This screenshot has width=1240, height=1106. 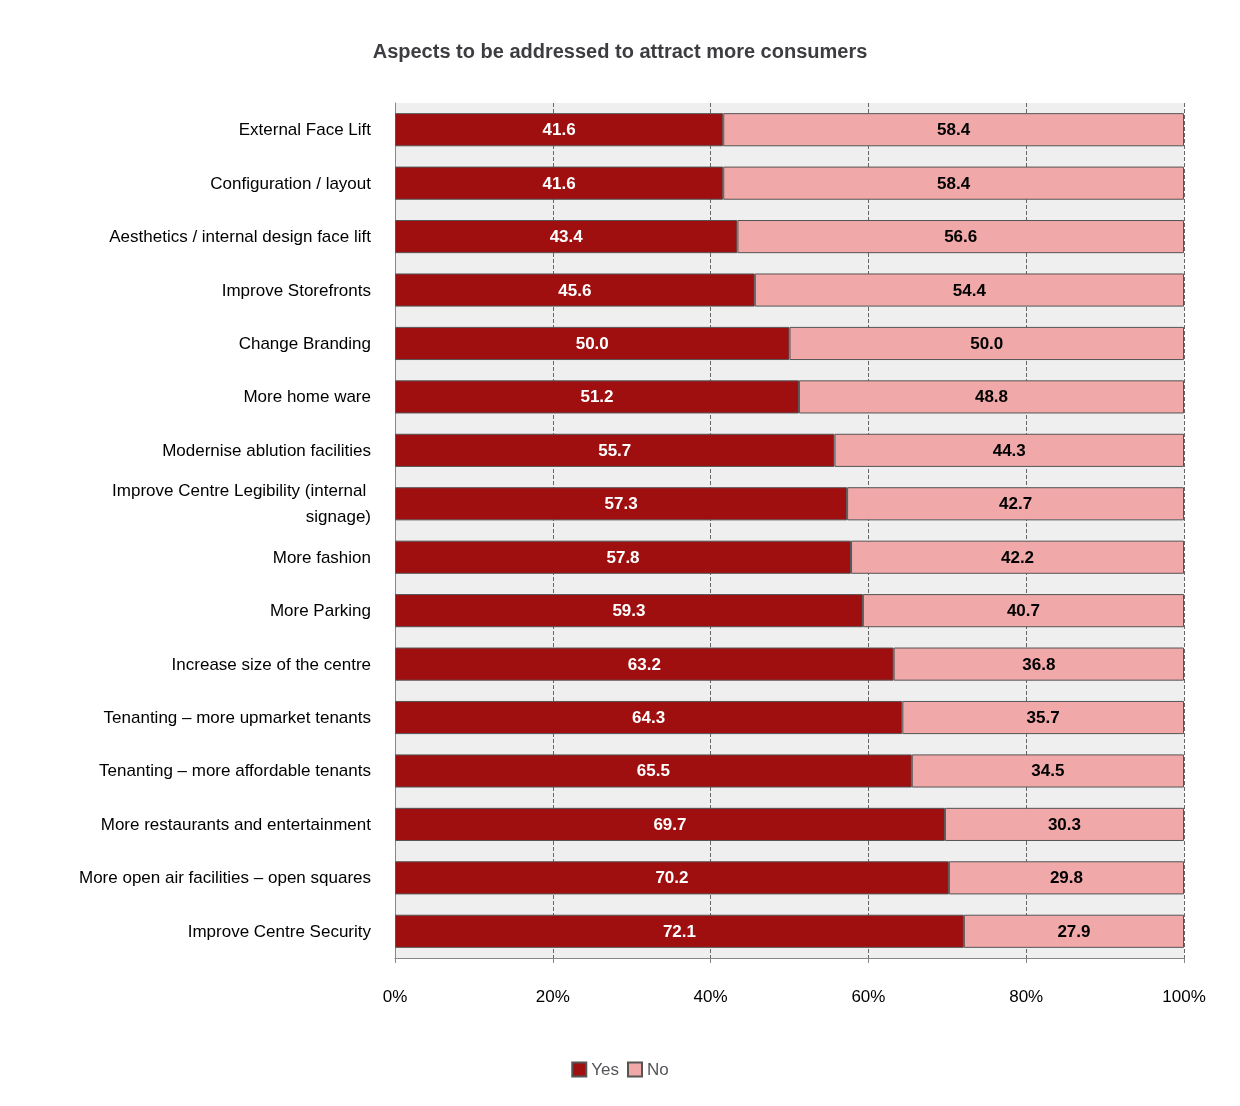 I want to click on data-label: 69.7, so click(x=670, y=824).